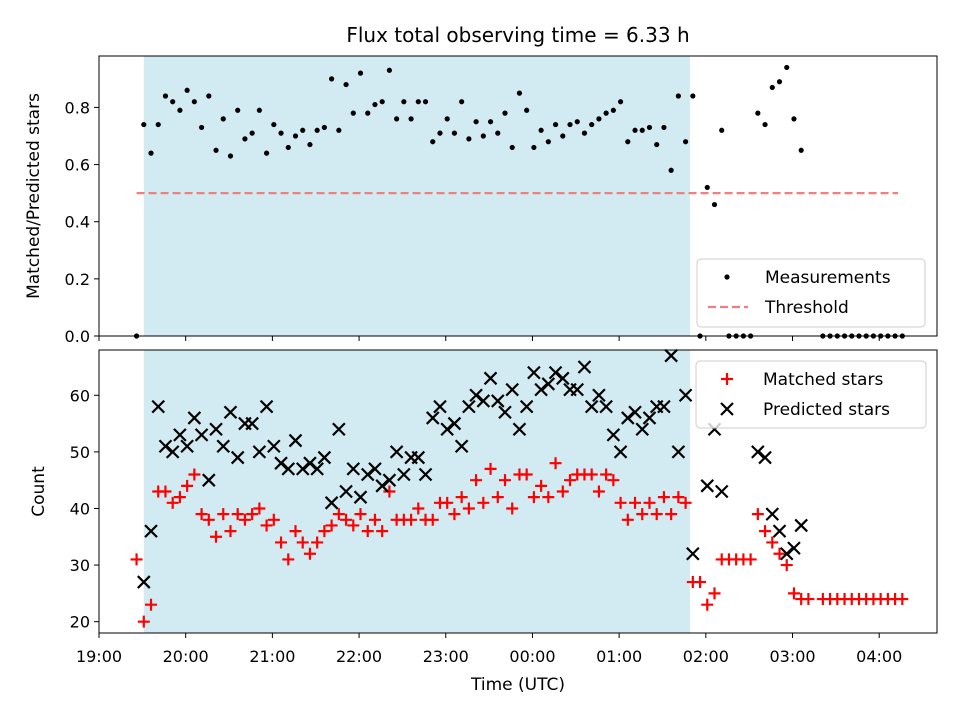 The height and width of the screenshot is (720, 960). What do you see at coordinates (359, 656) in the screenshot?
I see `time-x-tick-label: 22:00` at bounding box center [359, 656].